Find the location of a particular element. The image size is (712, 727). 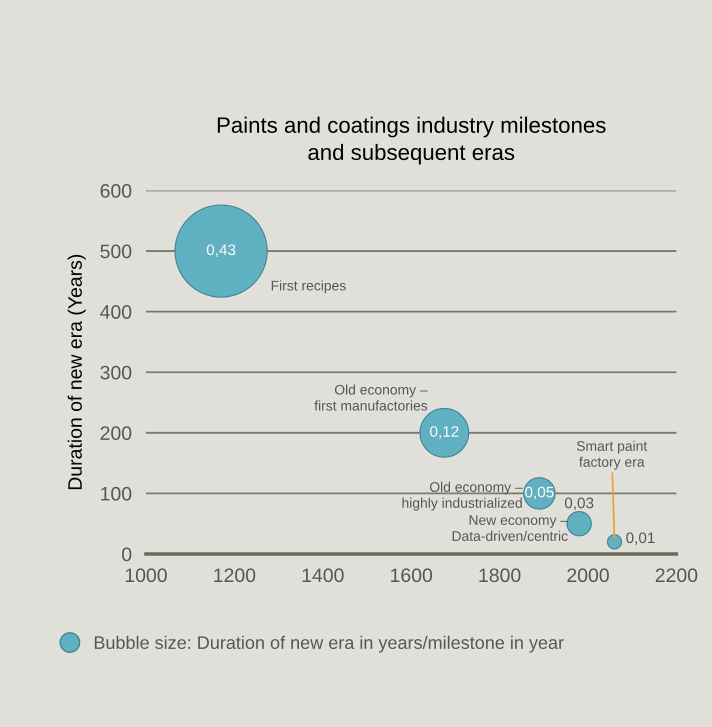

legend-label: Bubble size: Duration of new era in years/milestone in year is located at coordinates (329, 644).